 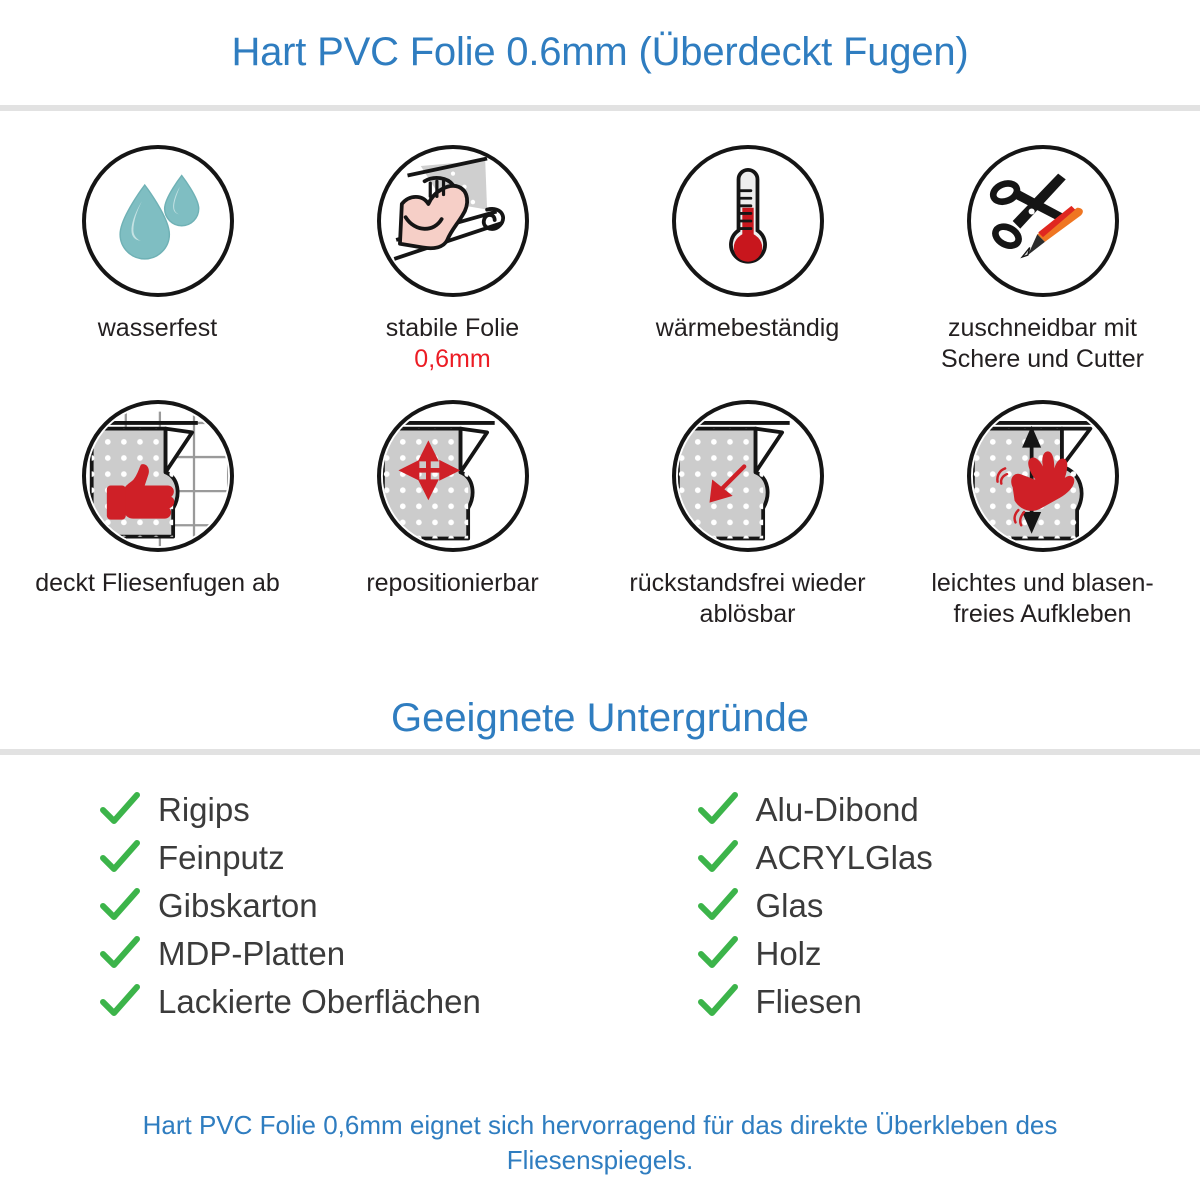 What do you see at coordinates (204, 809) in the screenshot?
I see `list-item-label: Rigips` at bounding box center [204, 809].